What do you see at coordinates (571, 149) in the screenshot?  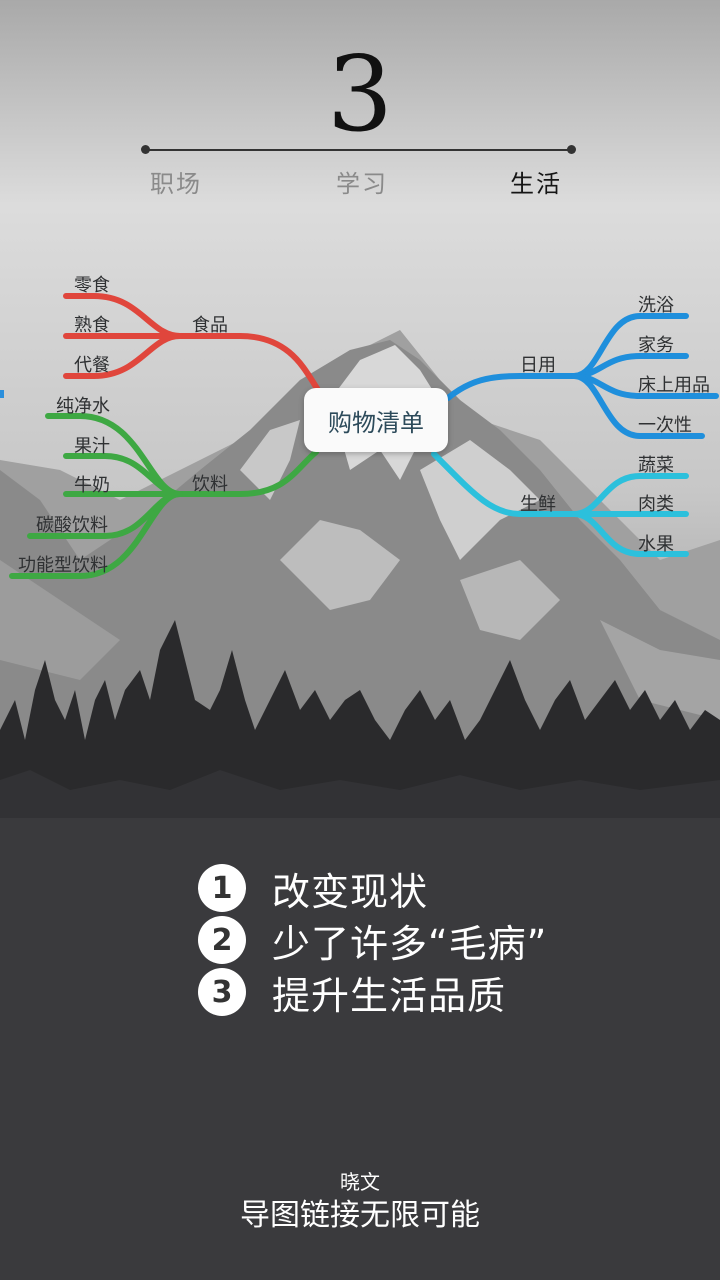 I see `tabs-line-right-dot` at bounding box center [571, 149].